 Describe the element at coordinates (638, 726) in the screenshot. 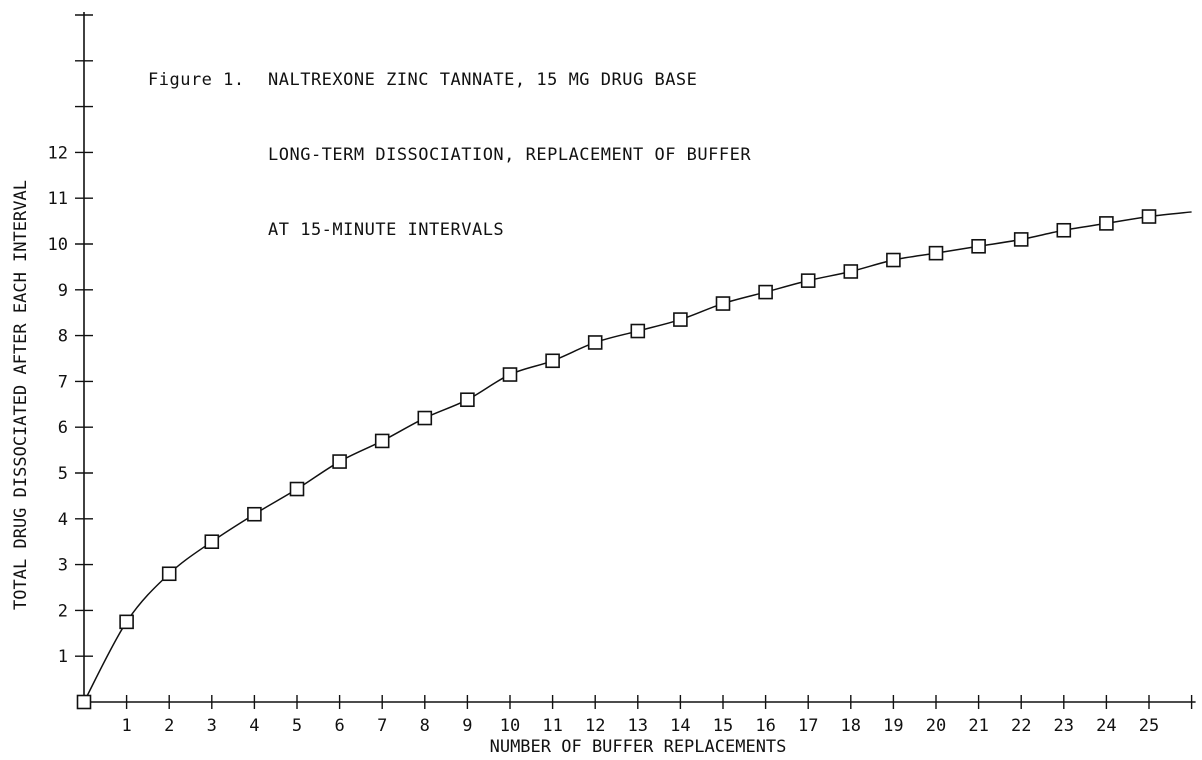

I see `x-tick-label: 13` at that location.